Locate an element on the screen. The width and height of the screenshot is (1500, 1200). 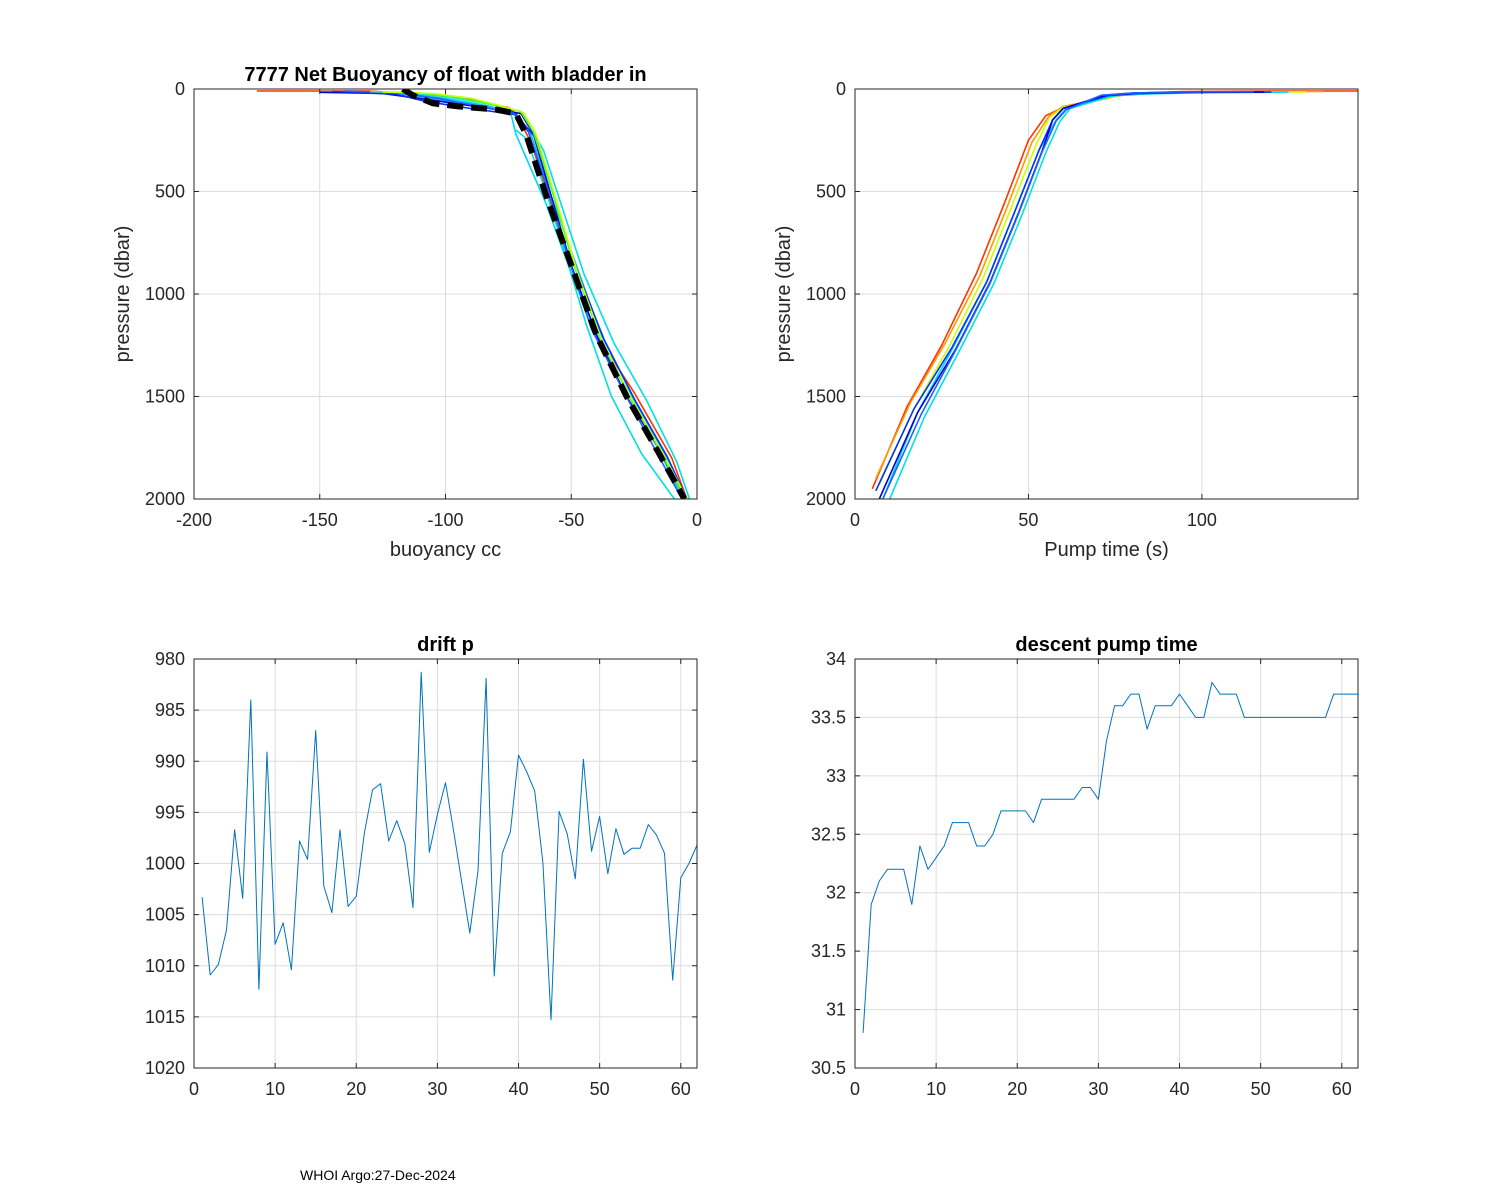
y-tick-label: 985 is located at coordinates (170, 710).